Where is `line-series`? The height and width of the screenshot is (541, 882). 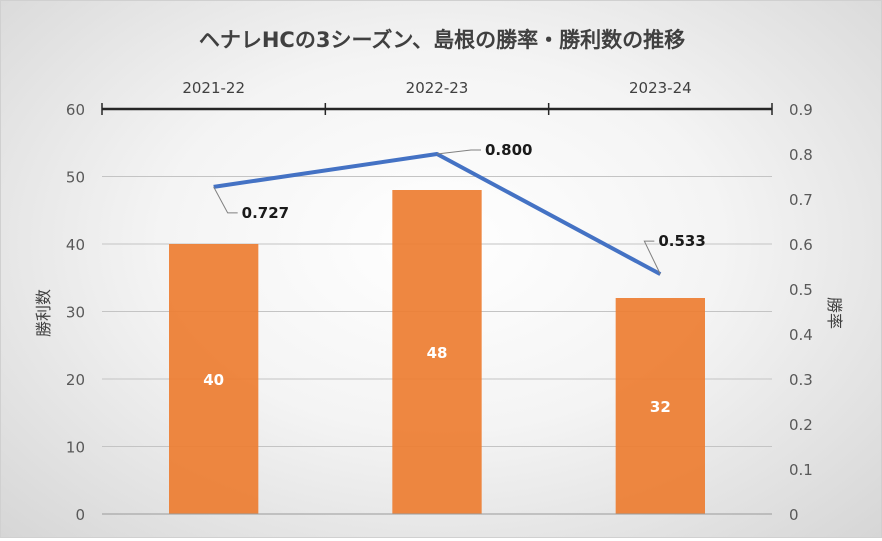
line-series is located at coordinates (437, 212).